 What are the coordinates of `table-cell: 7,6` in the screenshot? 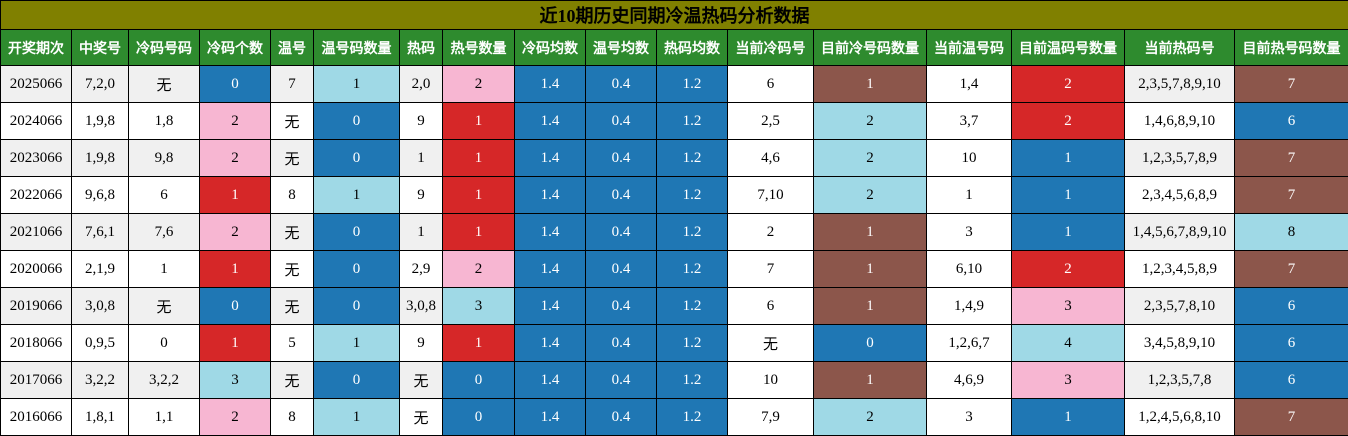 It's located at (164, 232).